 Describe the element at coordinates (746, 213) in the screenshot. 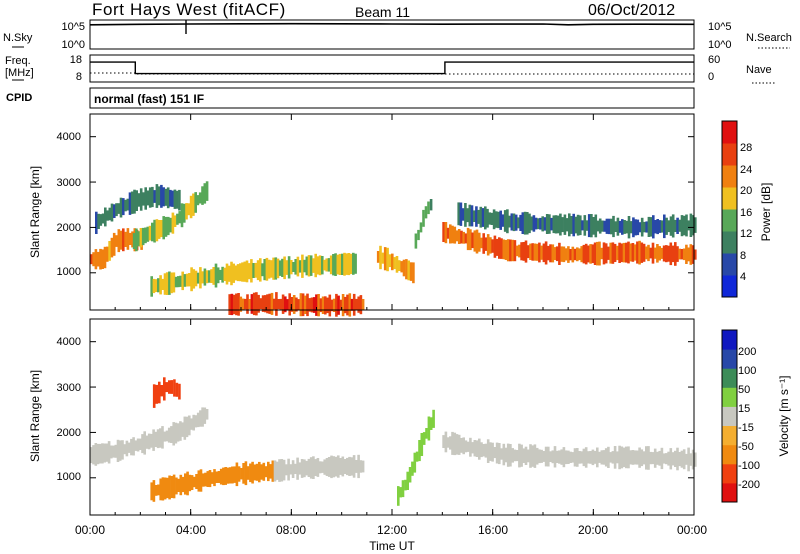

I see `power-colorbar-tick-16: 16` at that location.